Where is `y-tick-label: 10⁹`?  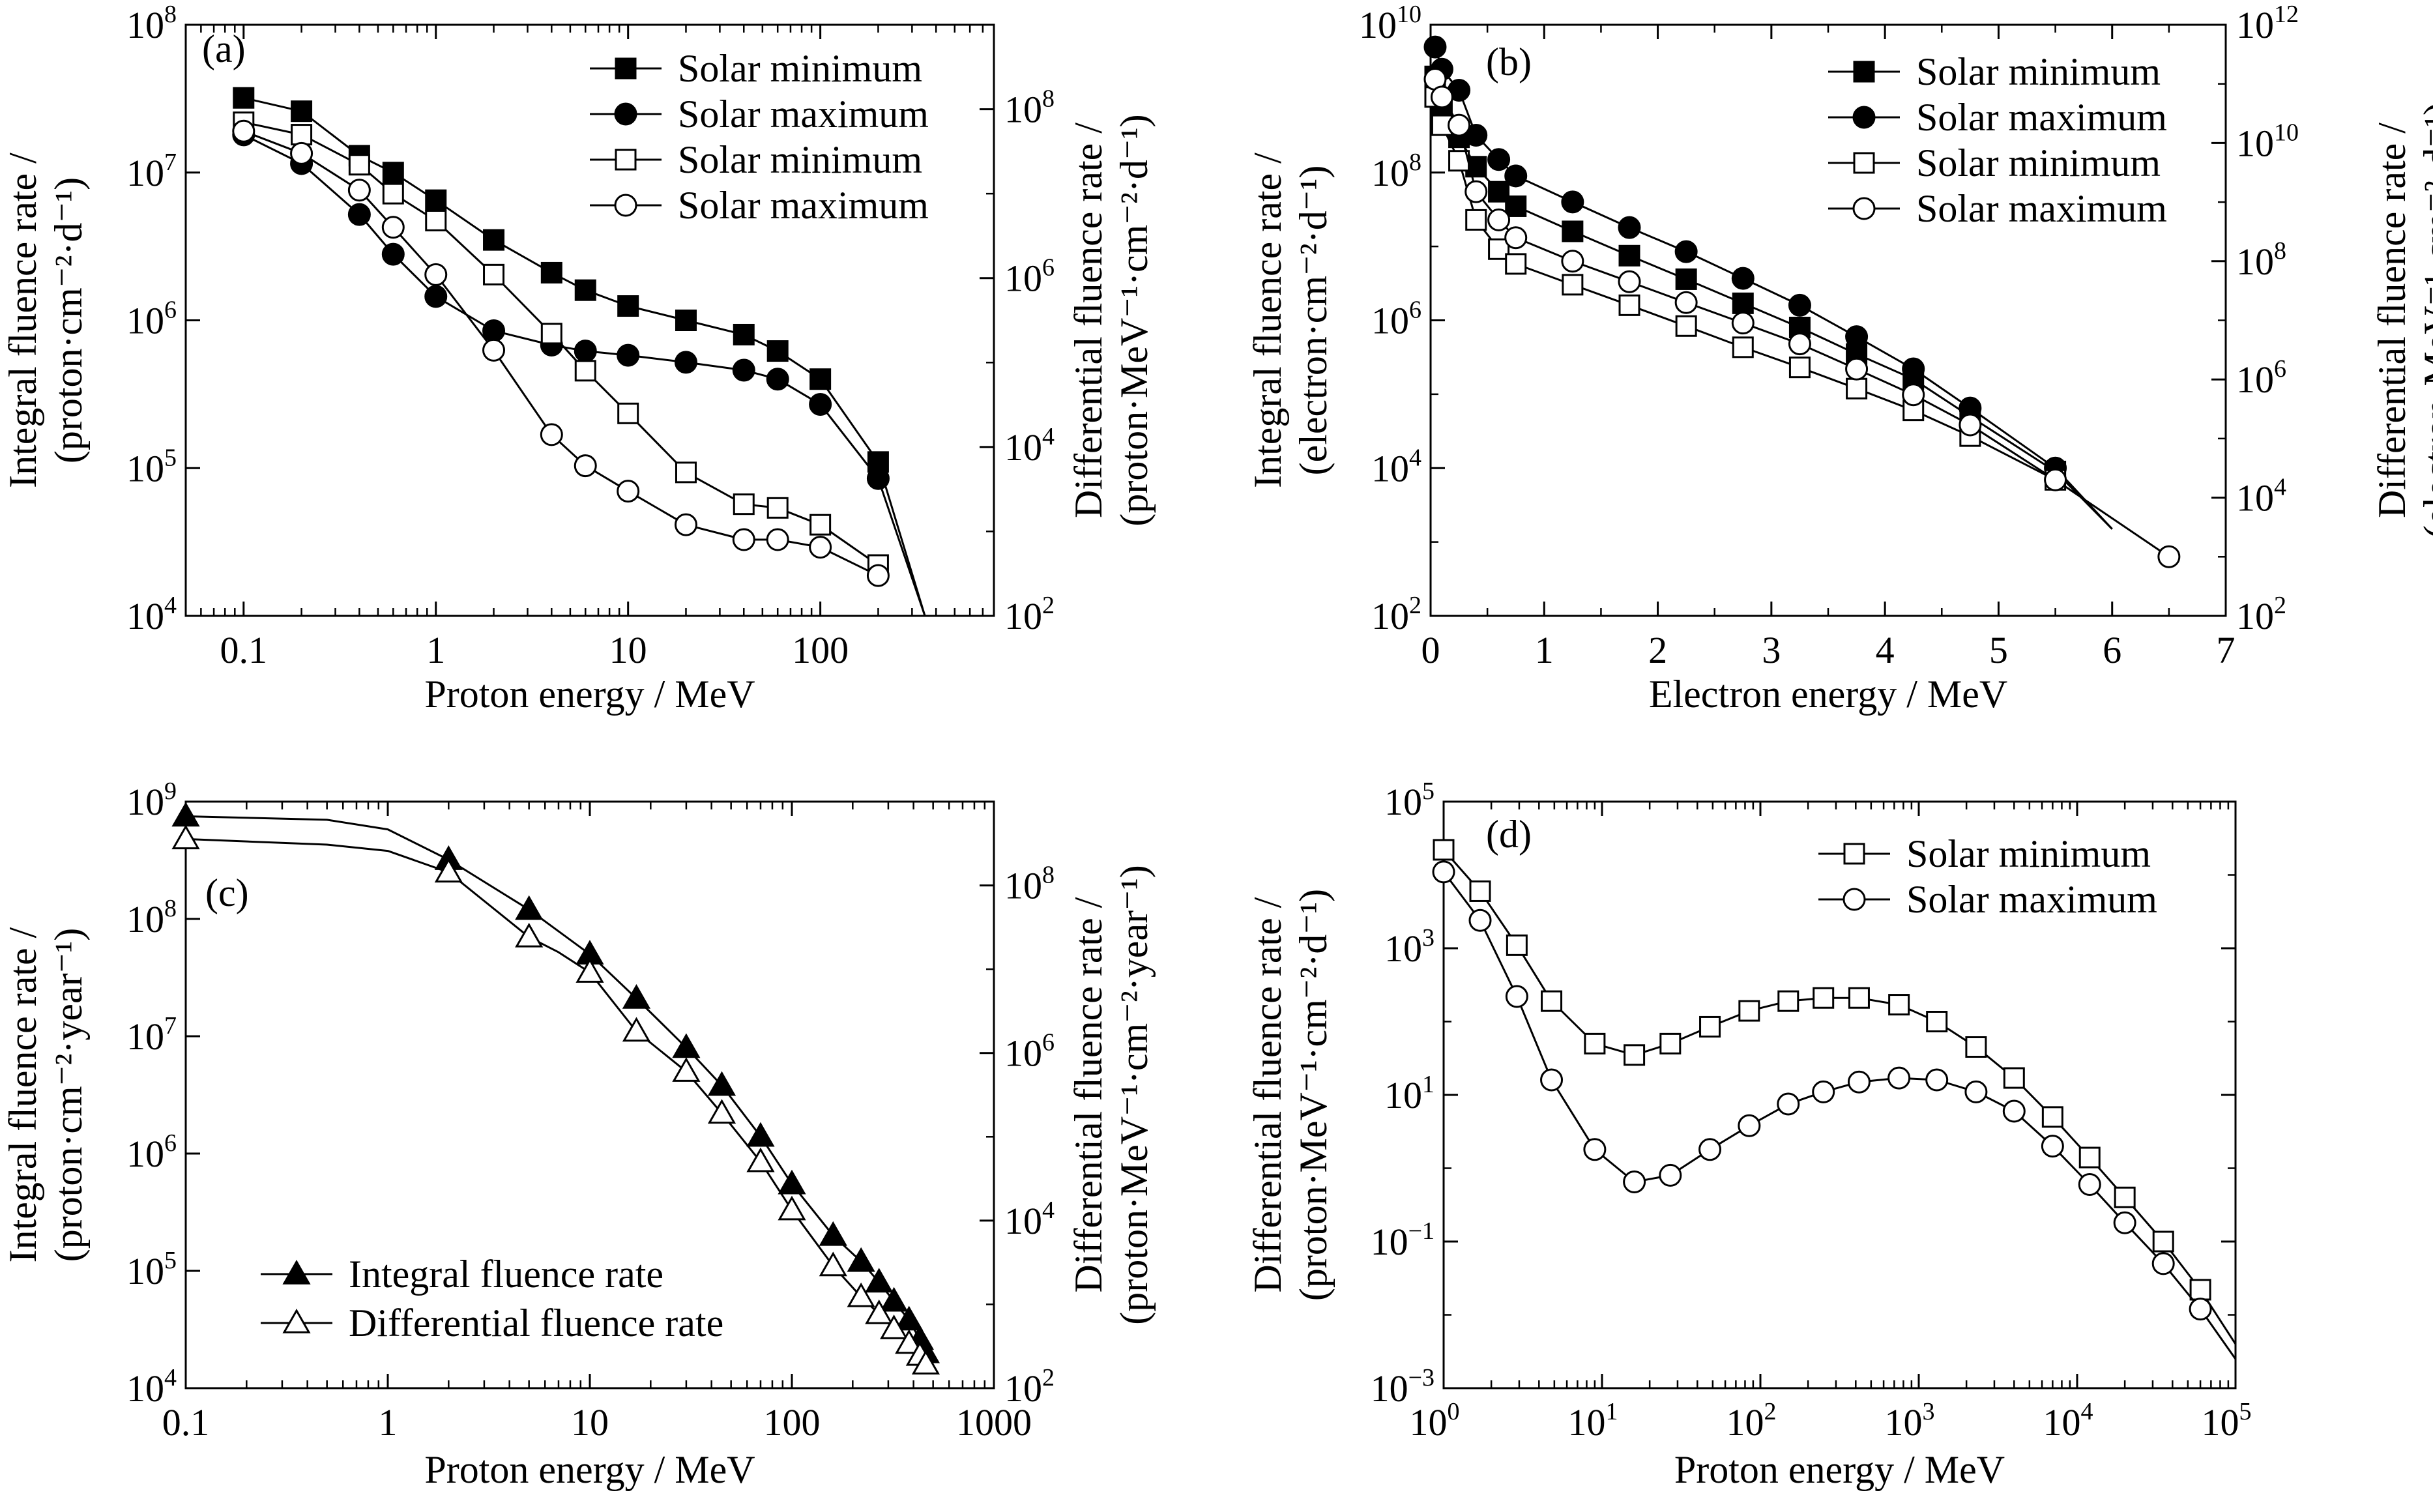
y-tick-label: 10⁹ is located at coordinates (151, 800).